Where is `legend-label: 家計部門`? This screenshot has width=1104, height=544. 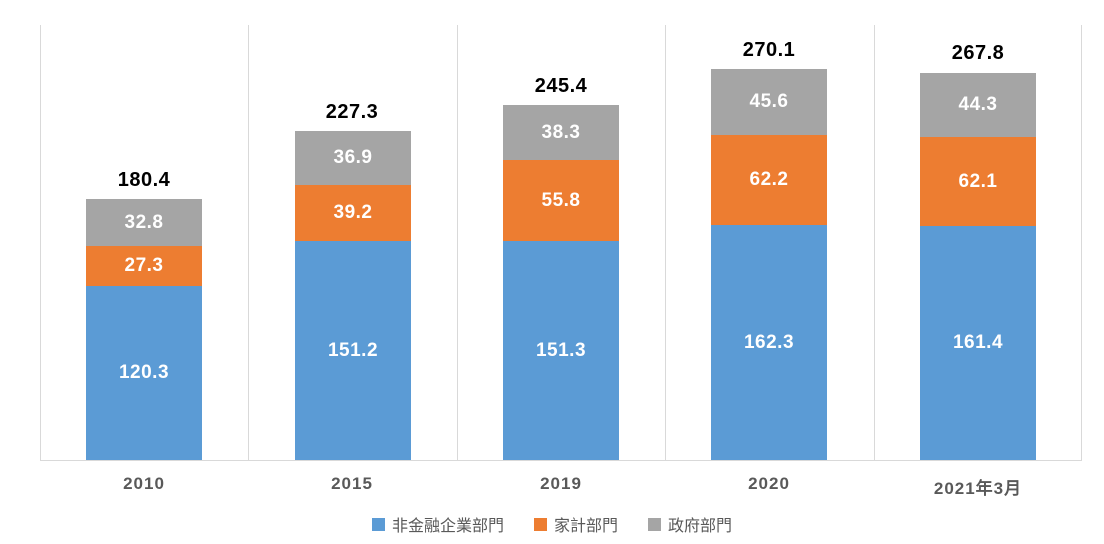 legend-label: 家計部門 is located at coordinates (585, 526).